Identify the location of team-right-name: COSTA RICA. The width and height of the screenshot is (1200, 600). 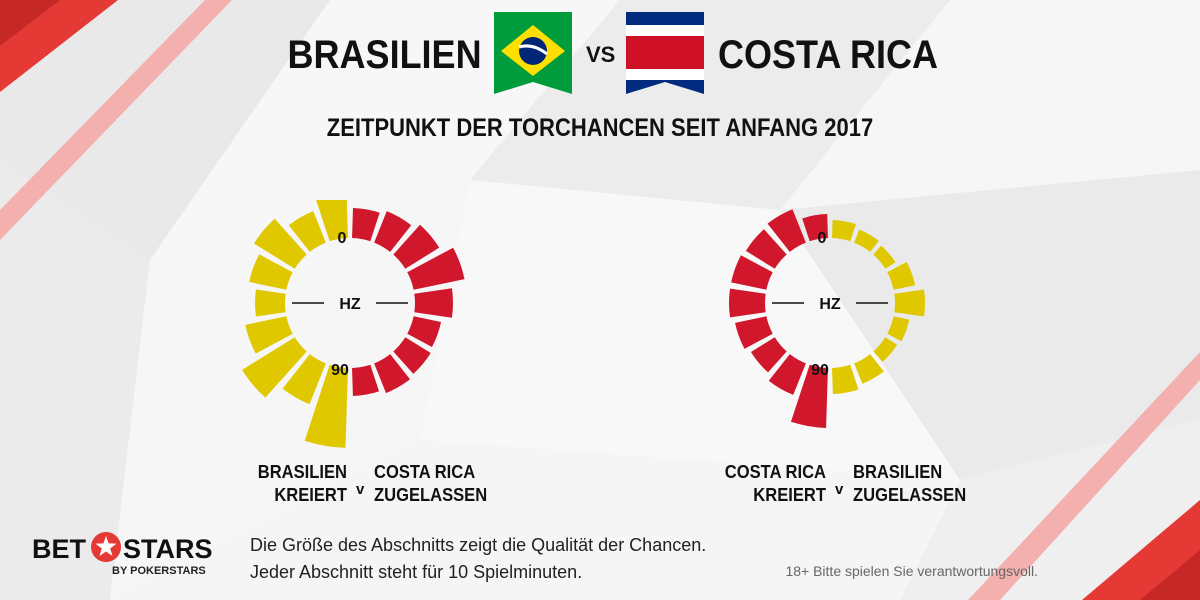
(828, 55).